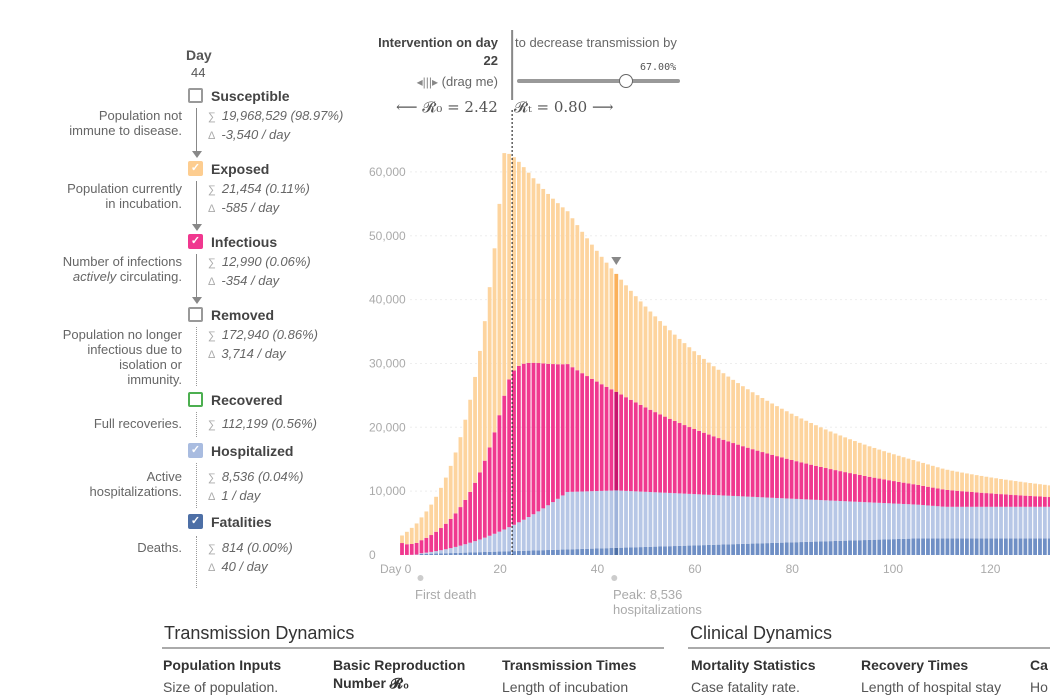  What do you see at coordinates (250, 207) in the screenshot?
I see `exposed-delta: -585 / day` at bounding box center [250, 207].